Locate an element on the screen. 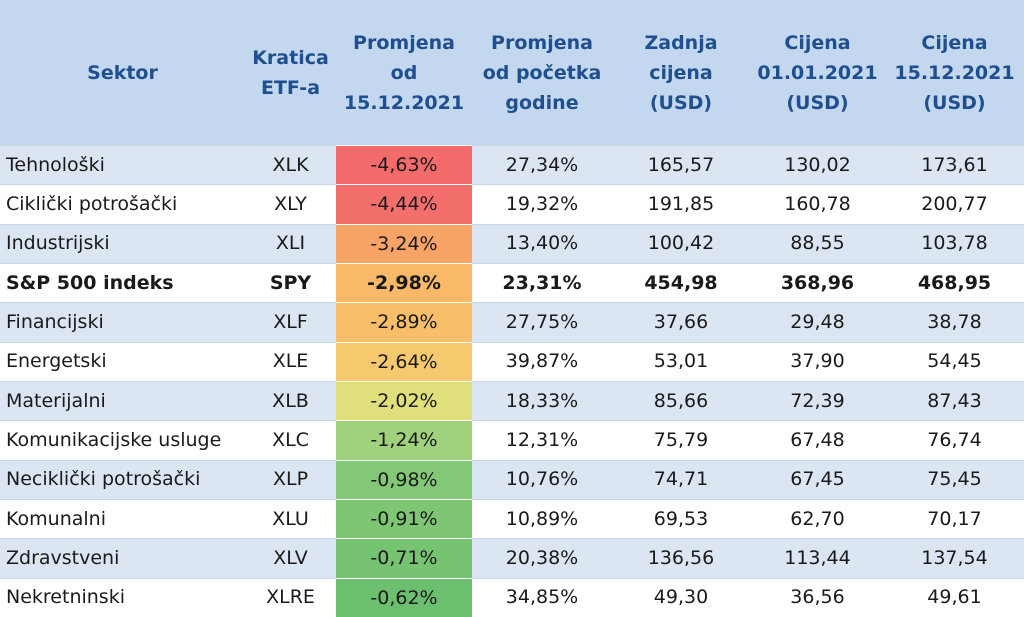  header-text: Zadnja is located at coordinates (681, 42).